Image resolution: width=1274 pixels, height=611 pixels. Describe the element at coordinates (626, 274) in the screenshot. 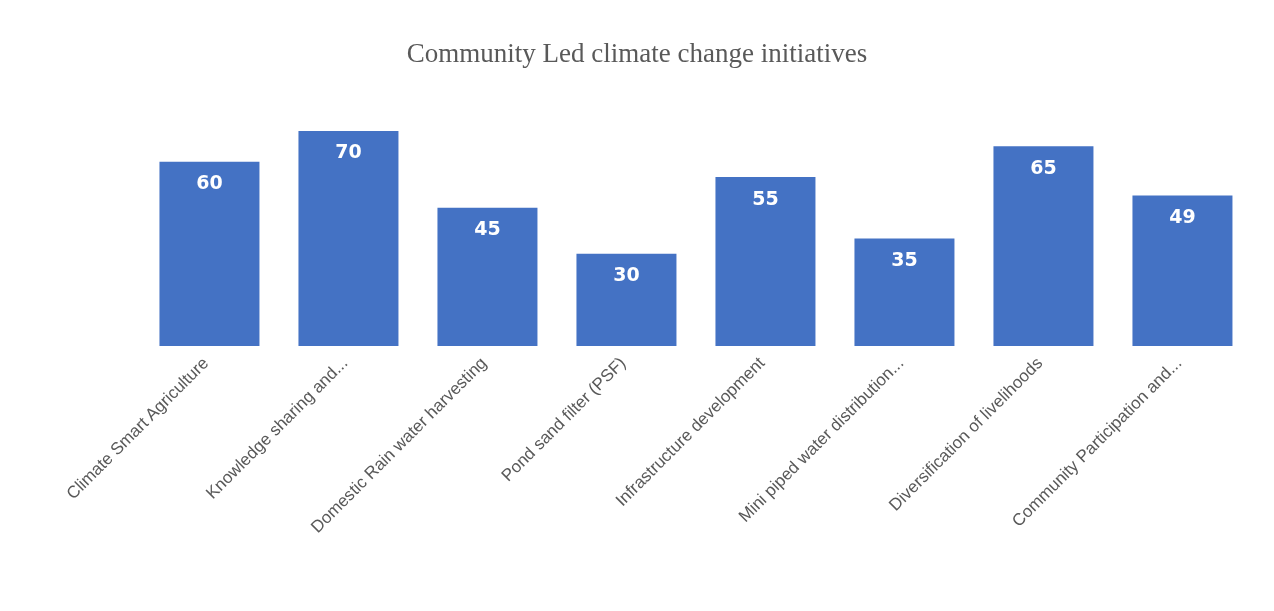

I see `data-label: 30` at that location.